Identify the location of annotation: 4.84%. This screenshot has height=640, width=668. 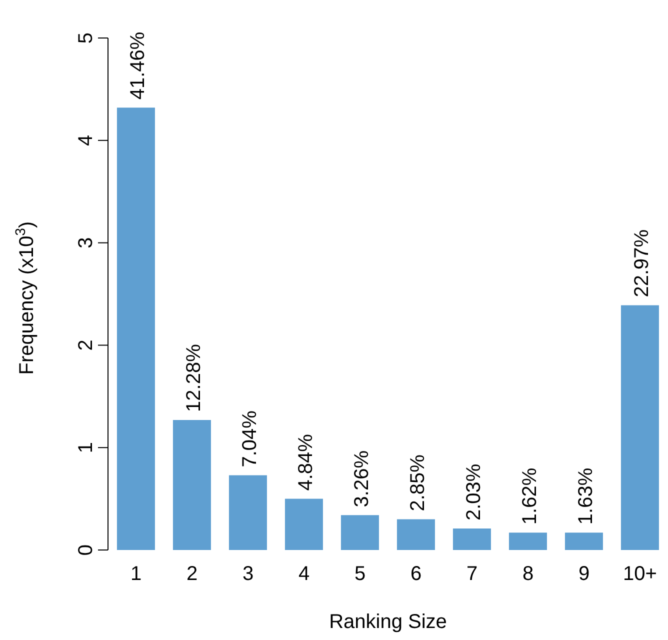
(305, 462).